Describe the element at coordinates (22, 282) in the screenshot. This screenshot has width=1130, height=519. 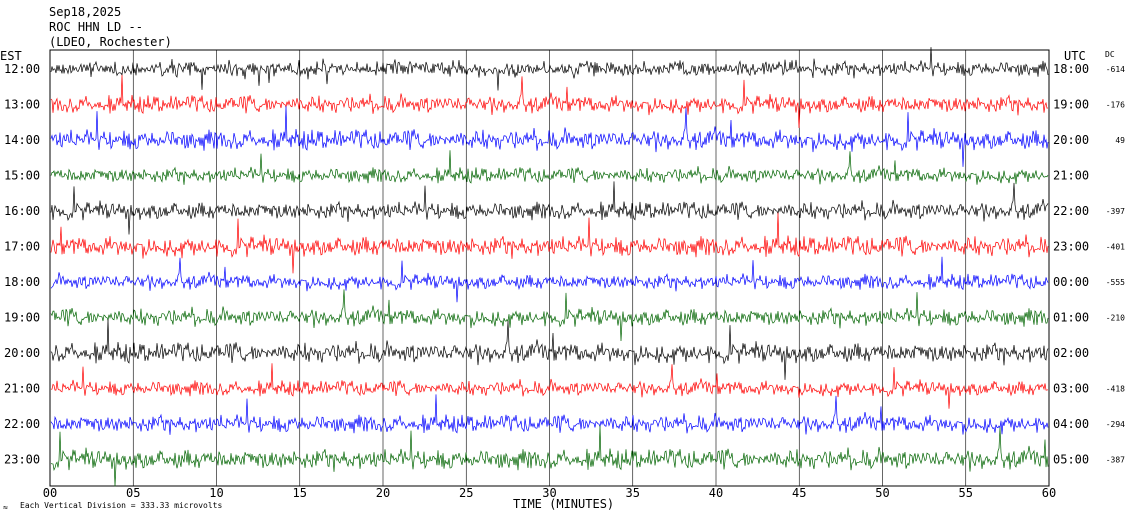
I see `row-label-est: 18:00` at that location.